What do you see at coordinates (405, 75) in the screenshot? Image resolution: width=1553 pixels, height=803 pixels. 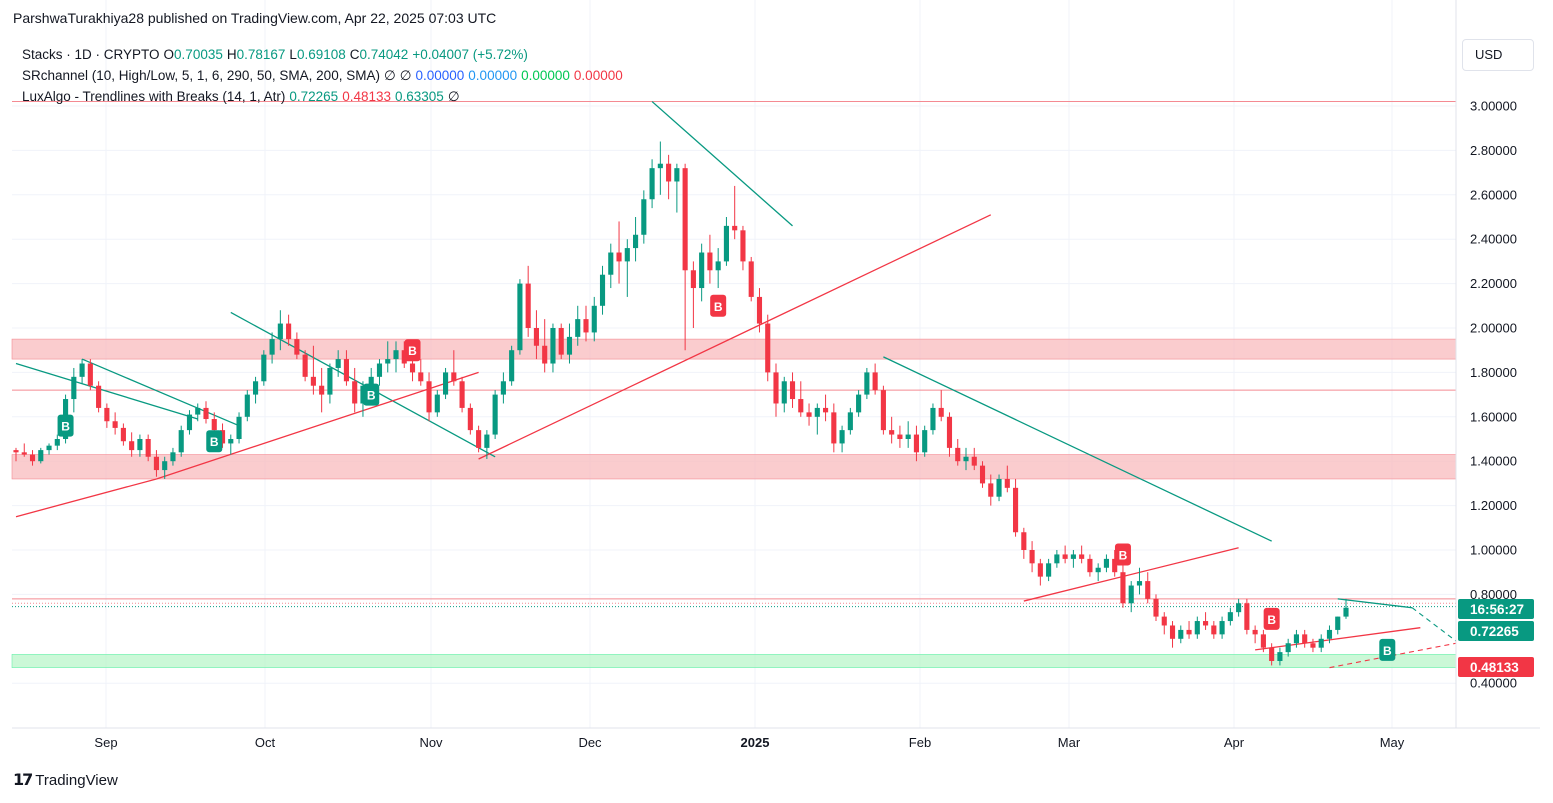 I see `srchannel-null-2: ∅` at bounding box center [405, 75].